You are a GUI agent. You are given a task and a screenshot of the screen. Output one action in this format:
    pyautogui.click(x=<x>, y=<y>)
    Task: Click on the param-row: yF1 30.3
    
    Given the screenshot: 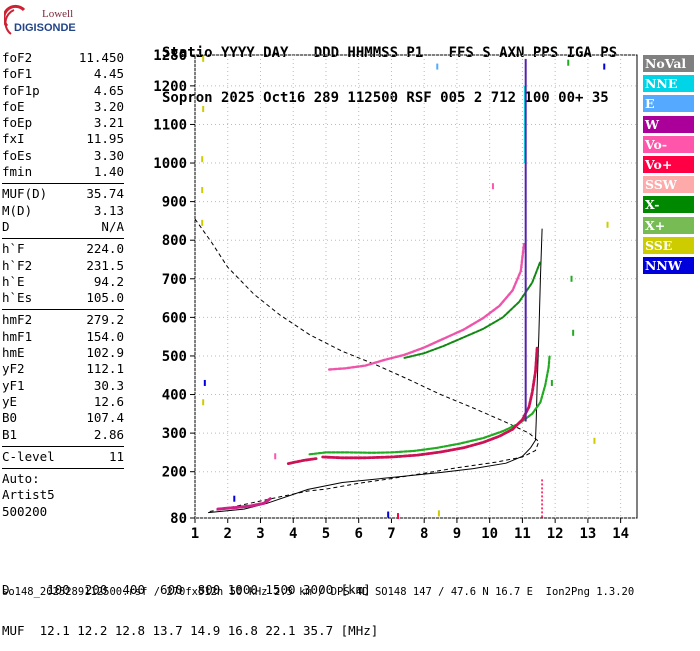 What is the action you would take?
    pyautogui.click(x=63, y=386)
    